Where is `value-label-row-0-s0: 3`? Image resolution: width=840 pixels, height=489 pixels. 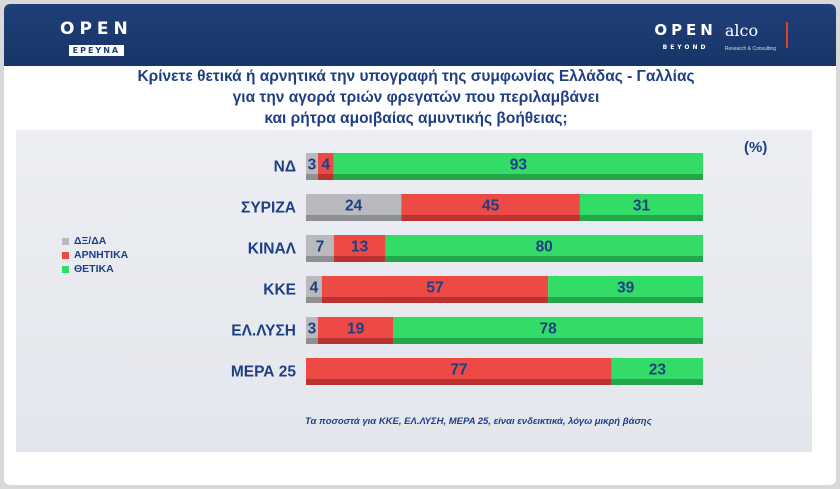 value-label-row-0-s0: 3 is located at coordinates (312, 165).